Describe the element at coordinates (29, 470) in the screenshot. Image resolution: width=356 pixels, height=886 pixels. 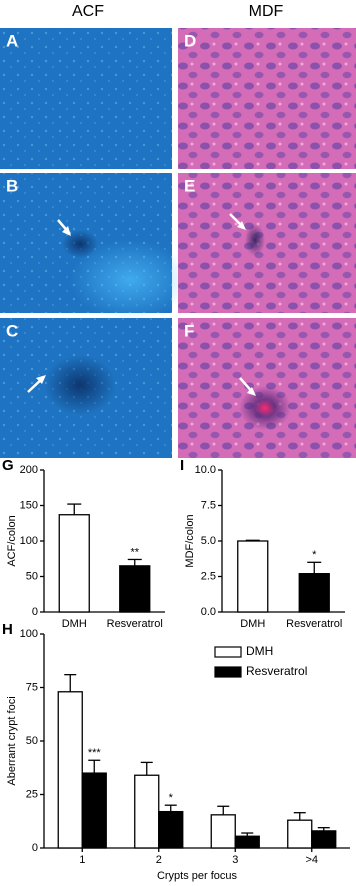
I see `y-tick-label: 200` at that location.